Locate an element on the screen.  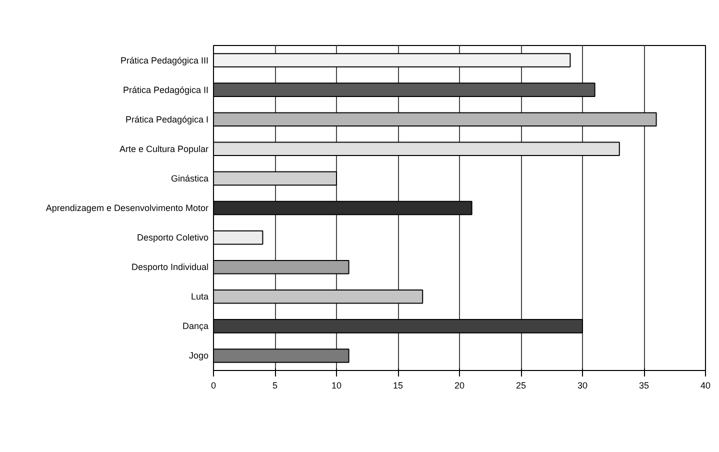
y-tick-label: Prática Pedagógica II is located at coordinates (165, 89).